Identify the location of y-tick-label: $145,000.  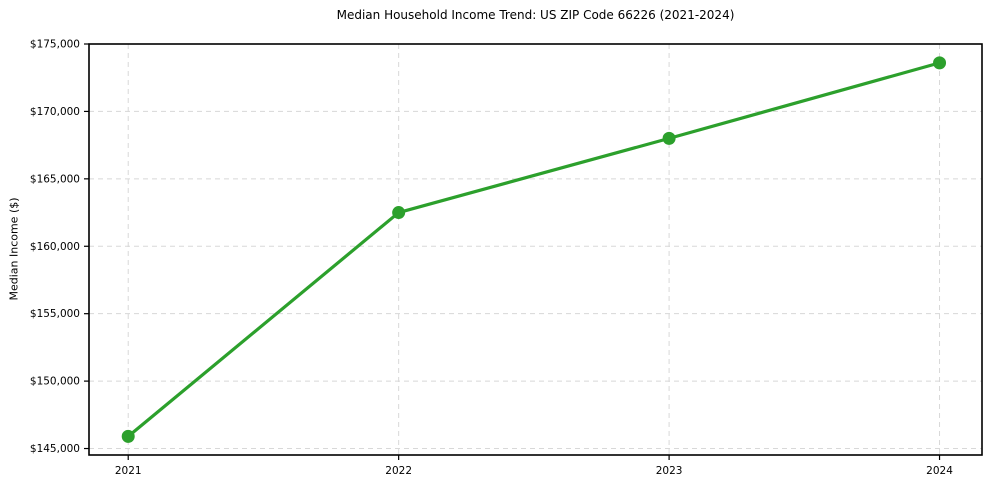
(55, 449).